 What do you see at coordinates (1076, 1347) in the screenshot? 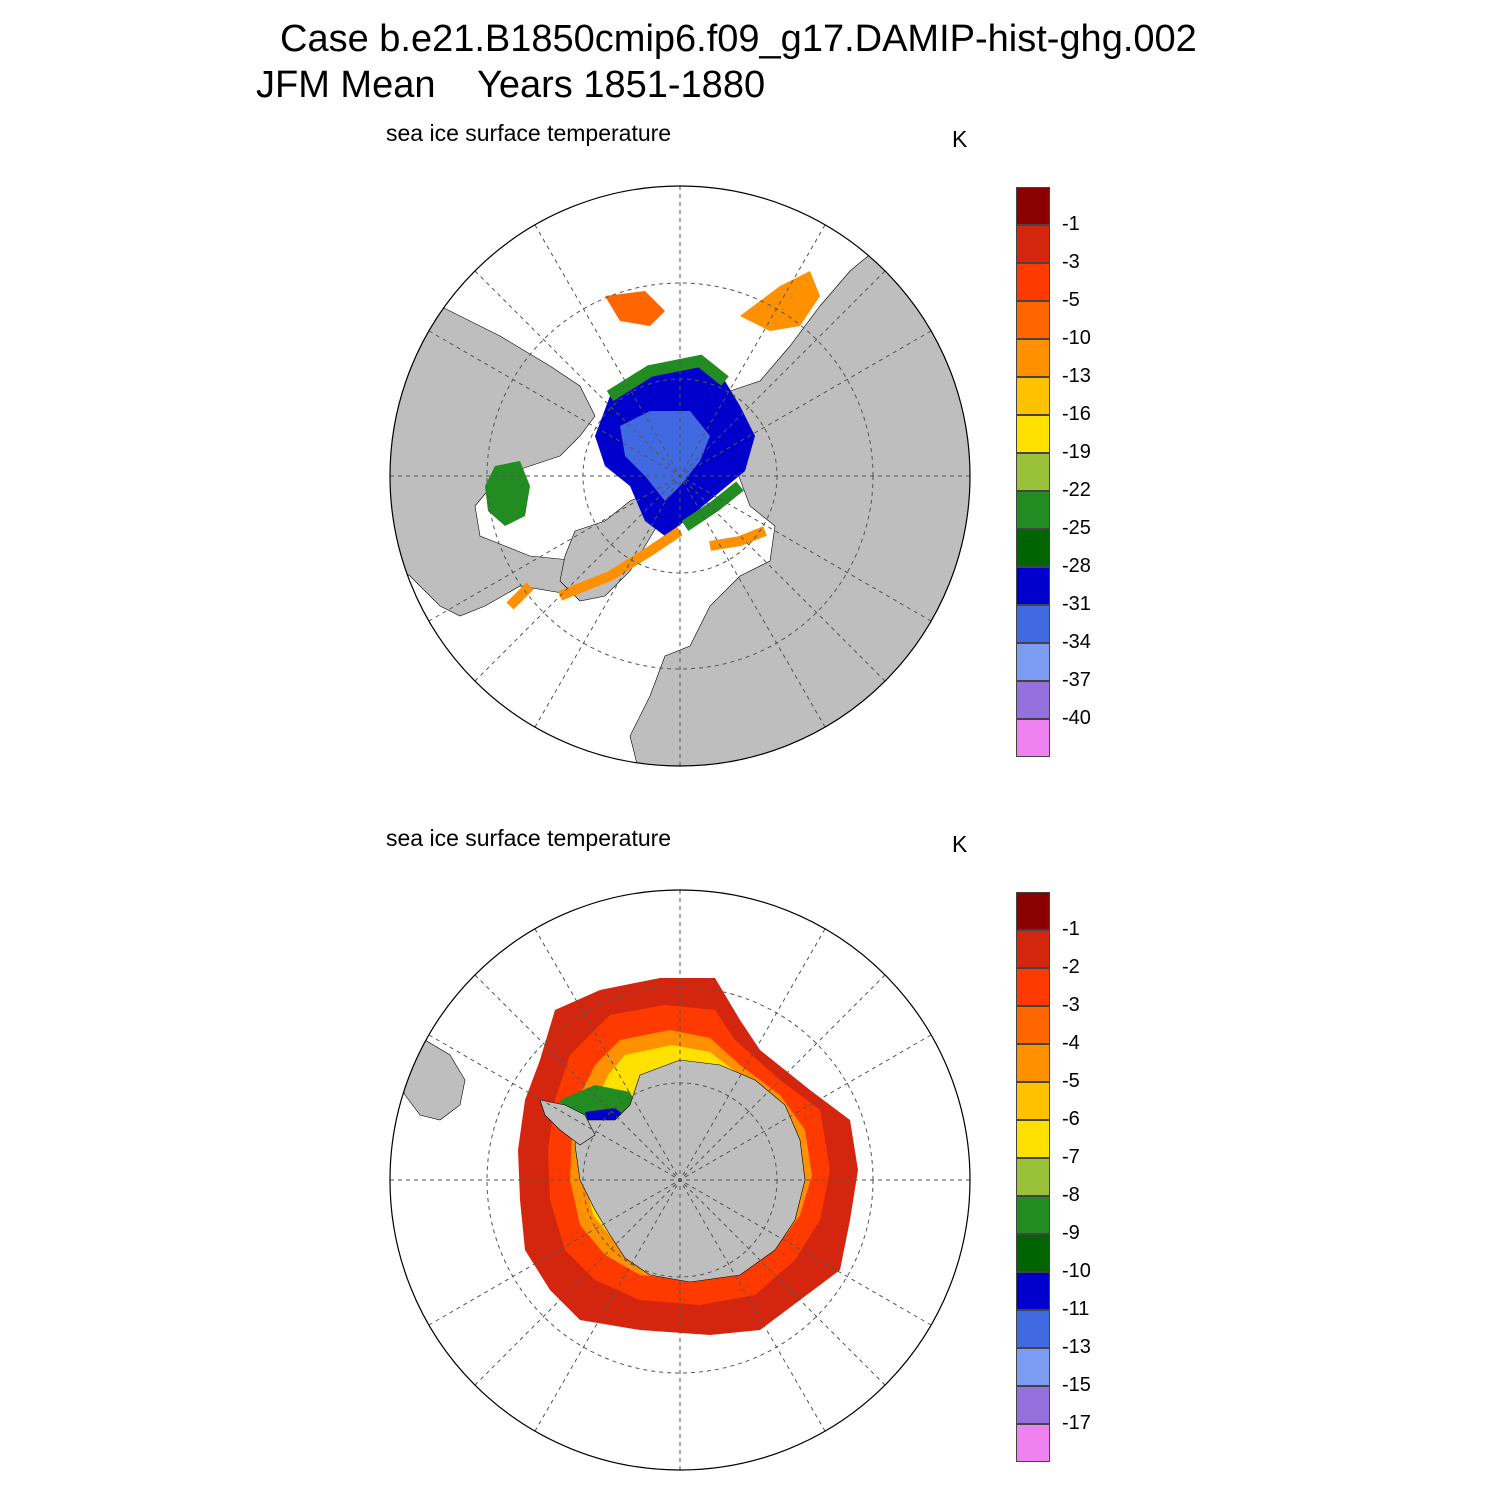
I see `south-colorbar-label: -13` at bounding box center [1076, 1347].